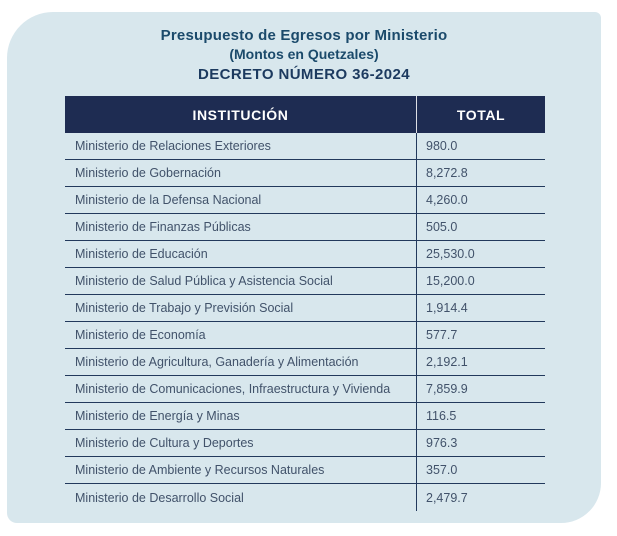 This screenshot has width=617, height=536. I want to click on table-row: Ministerio de Finanzas Públicas 505.0, so click(305, 227).